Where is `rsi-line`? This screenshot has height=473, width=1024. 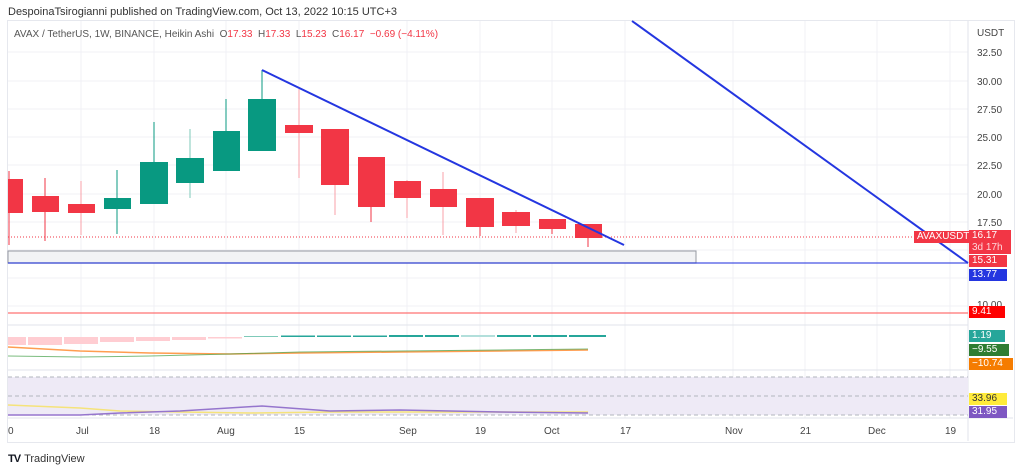 rsi-line is located at coordinates (298, 410).